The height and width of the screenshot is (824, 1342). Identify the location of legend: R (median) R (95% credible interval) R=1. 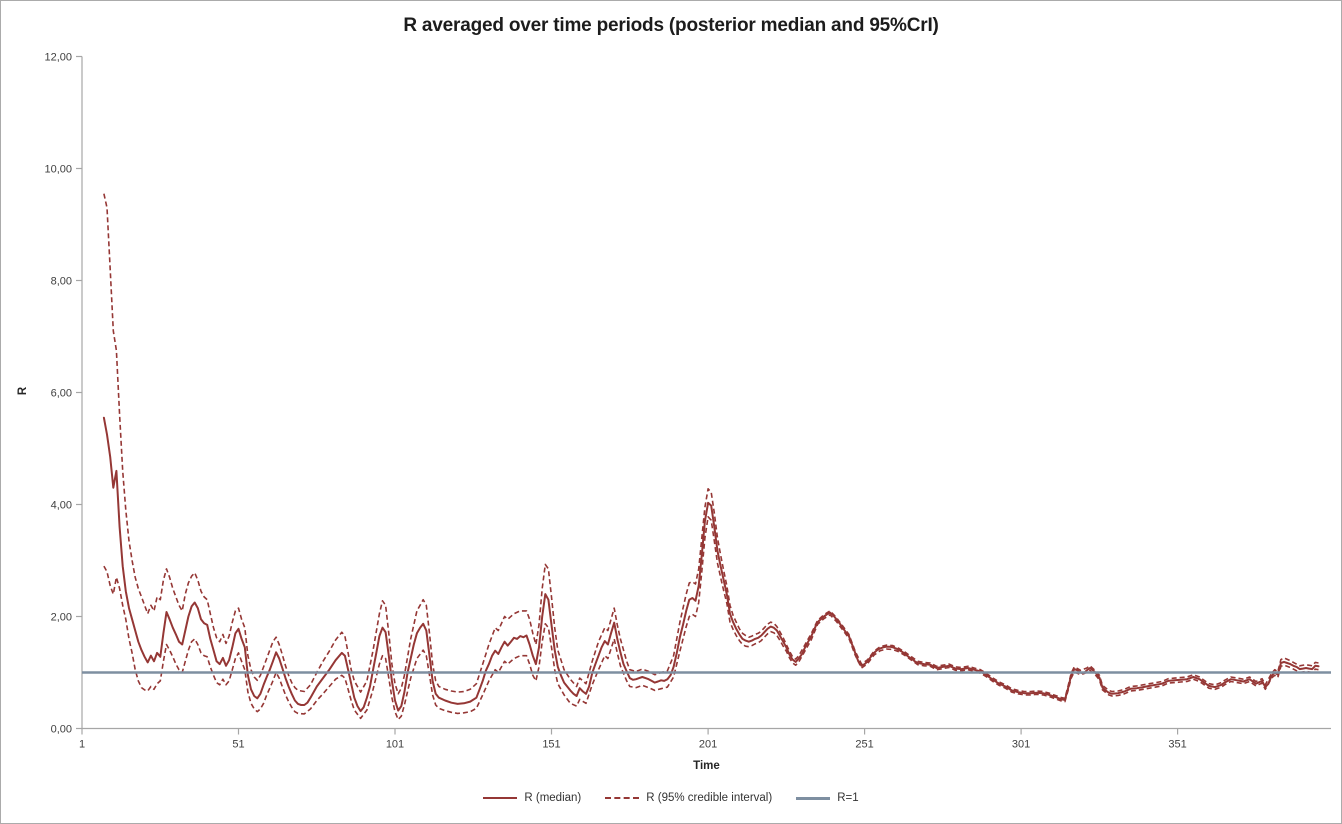
(671, 798).